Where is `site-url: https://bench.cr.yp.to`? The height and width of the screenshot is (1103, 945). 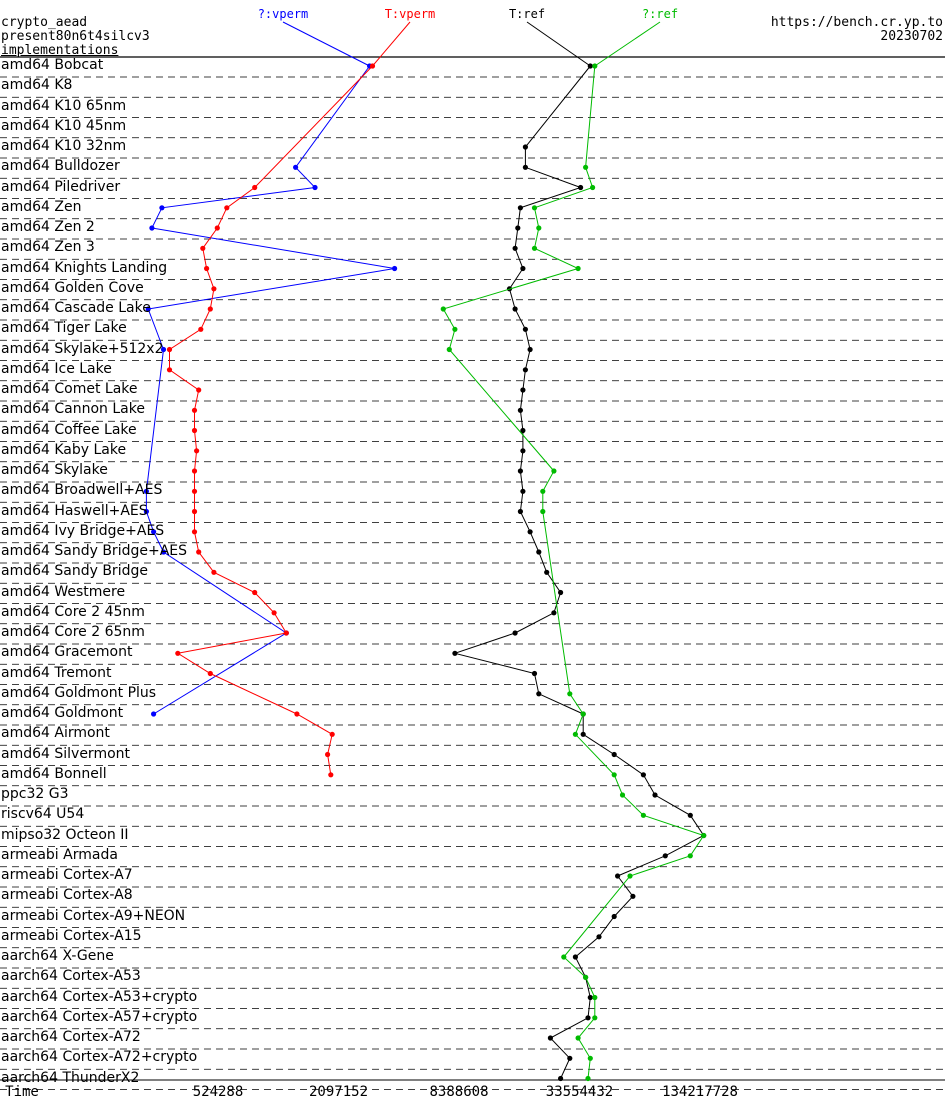
site-url: https://bench.cr.yp.to is located at coordinates (856, 22).